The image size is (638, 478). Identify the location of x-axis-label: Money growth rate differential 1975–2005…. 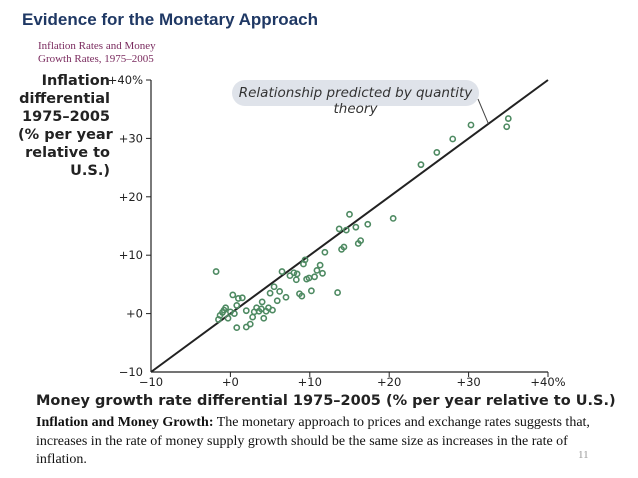
(326, 401).